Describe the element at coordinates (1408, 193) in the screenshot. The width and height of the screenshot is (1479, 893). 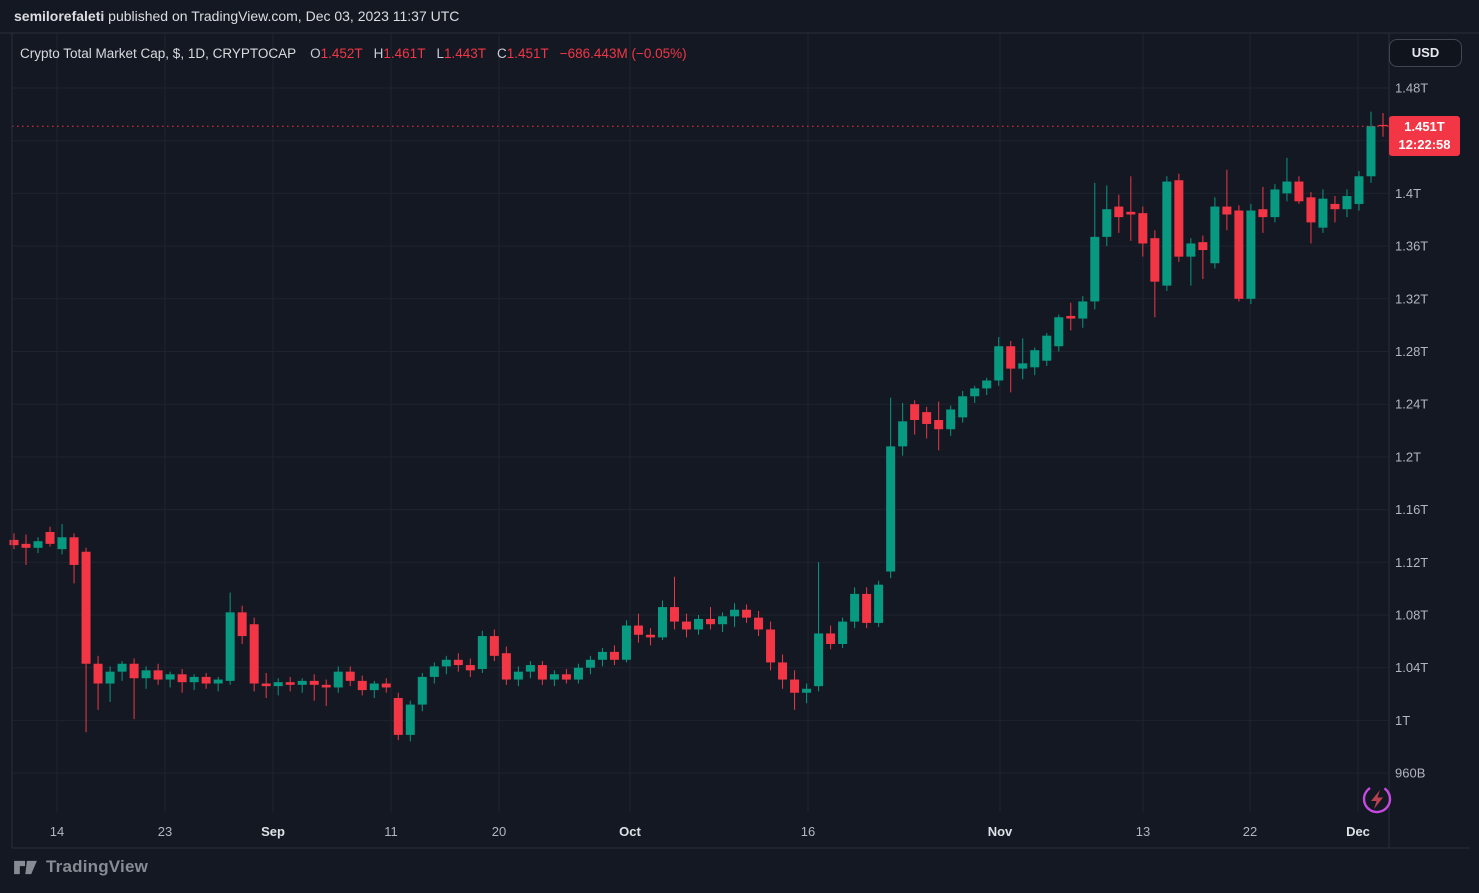
I see `price-tick-label: 1.4T` at that location.